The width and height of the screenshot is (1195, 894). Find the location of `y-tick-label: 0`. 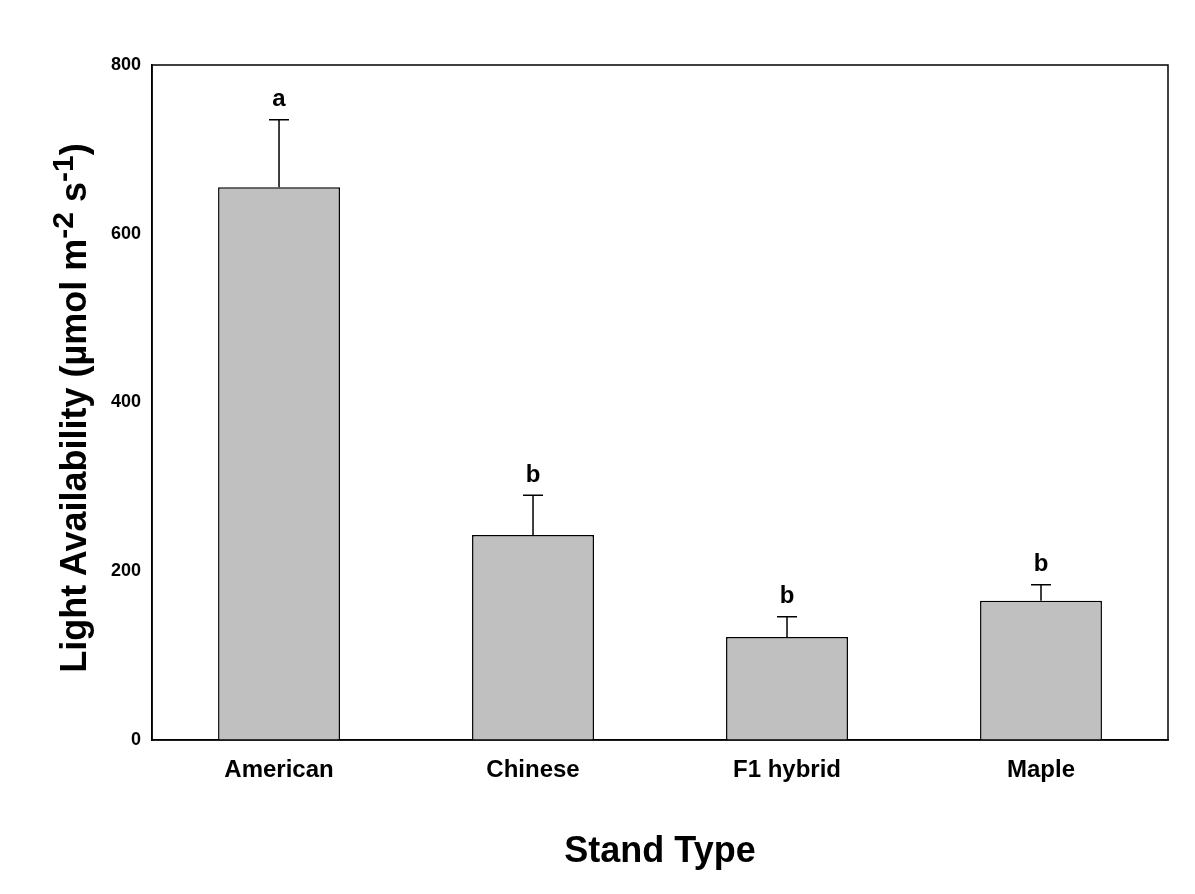

y-tick-label: 0 is located at coordinates (136, 738).